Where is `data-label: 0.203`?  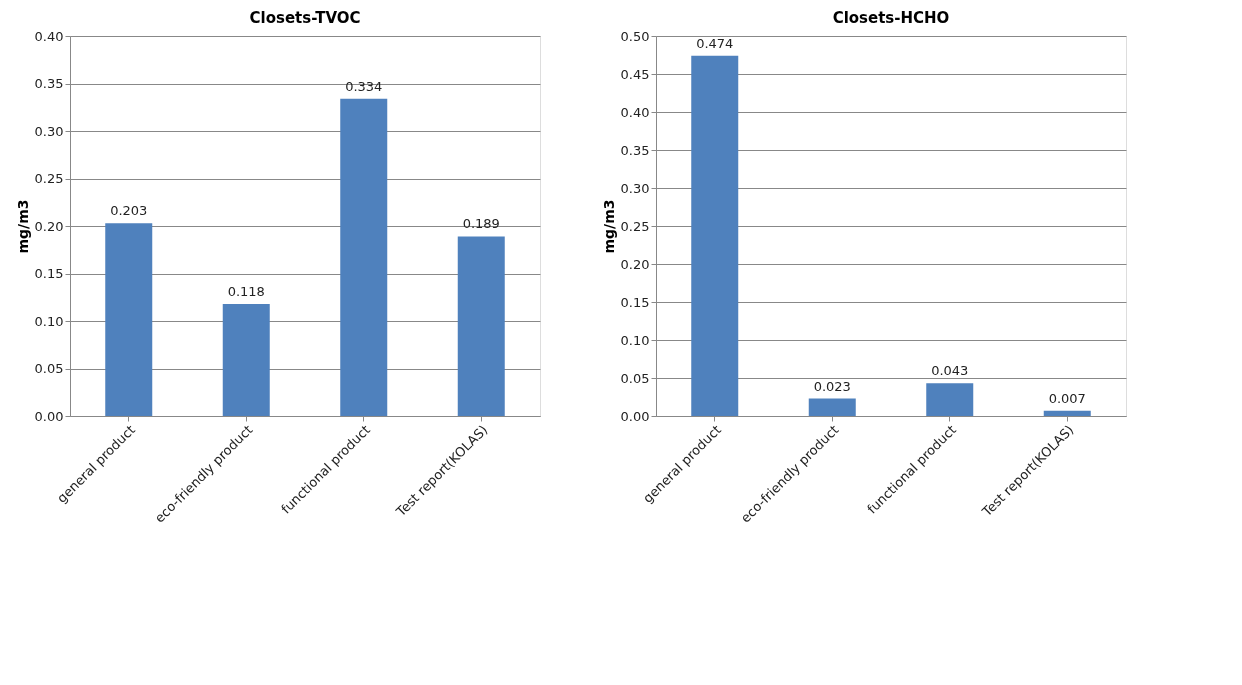 data-label: 0.203 is located at coordinates (129, 211).